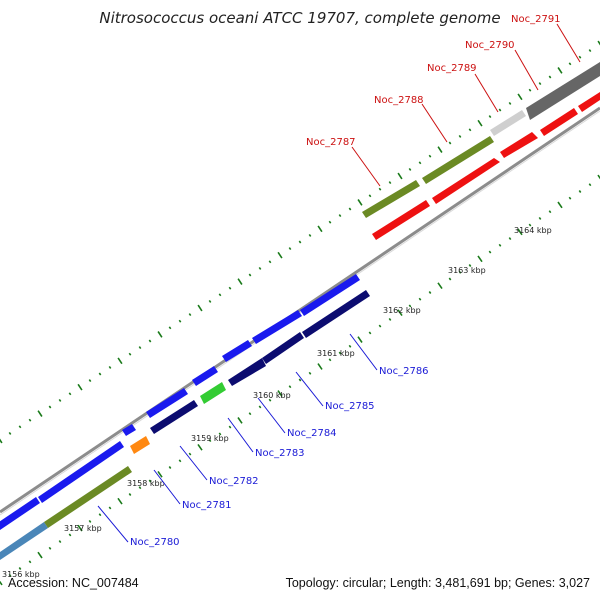 This screenshot has height=600, width=600. I want to click on tick-label: 3157 kbp, so click(83, 528).